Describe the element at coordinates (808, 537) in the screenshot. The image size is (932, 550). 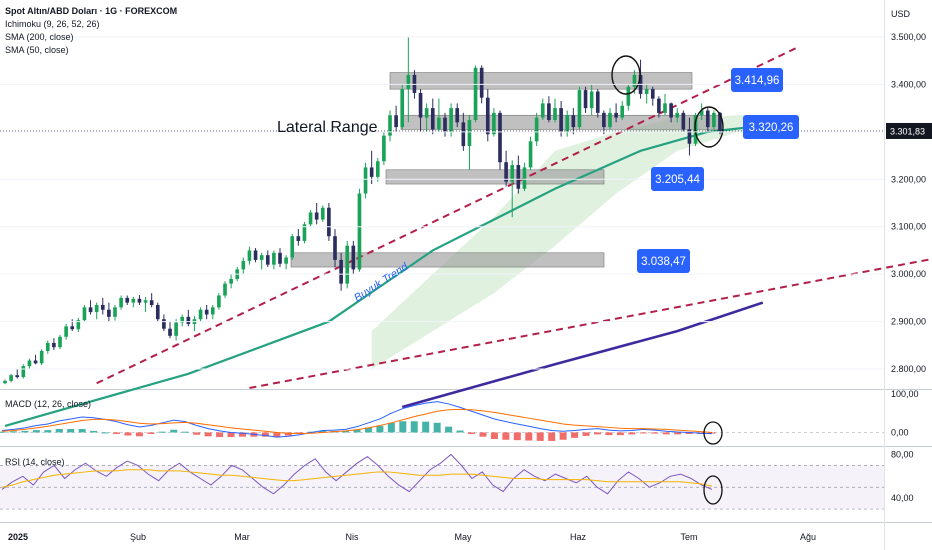
I see `x-tick-label: Ağu` at that location.